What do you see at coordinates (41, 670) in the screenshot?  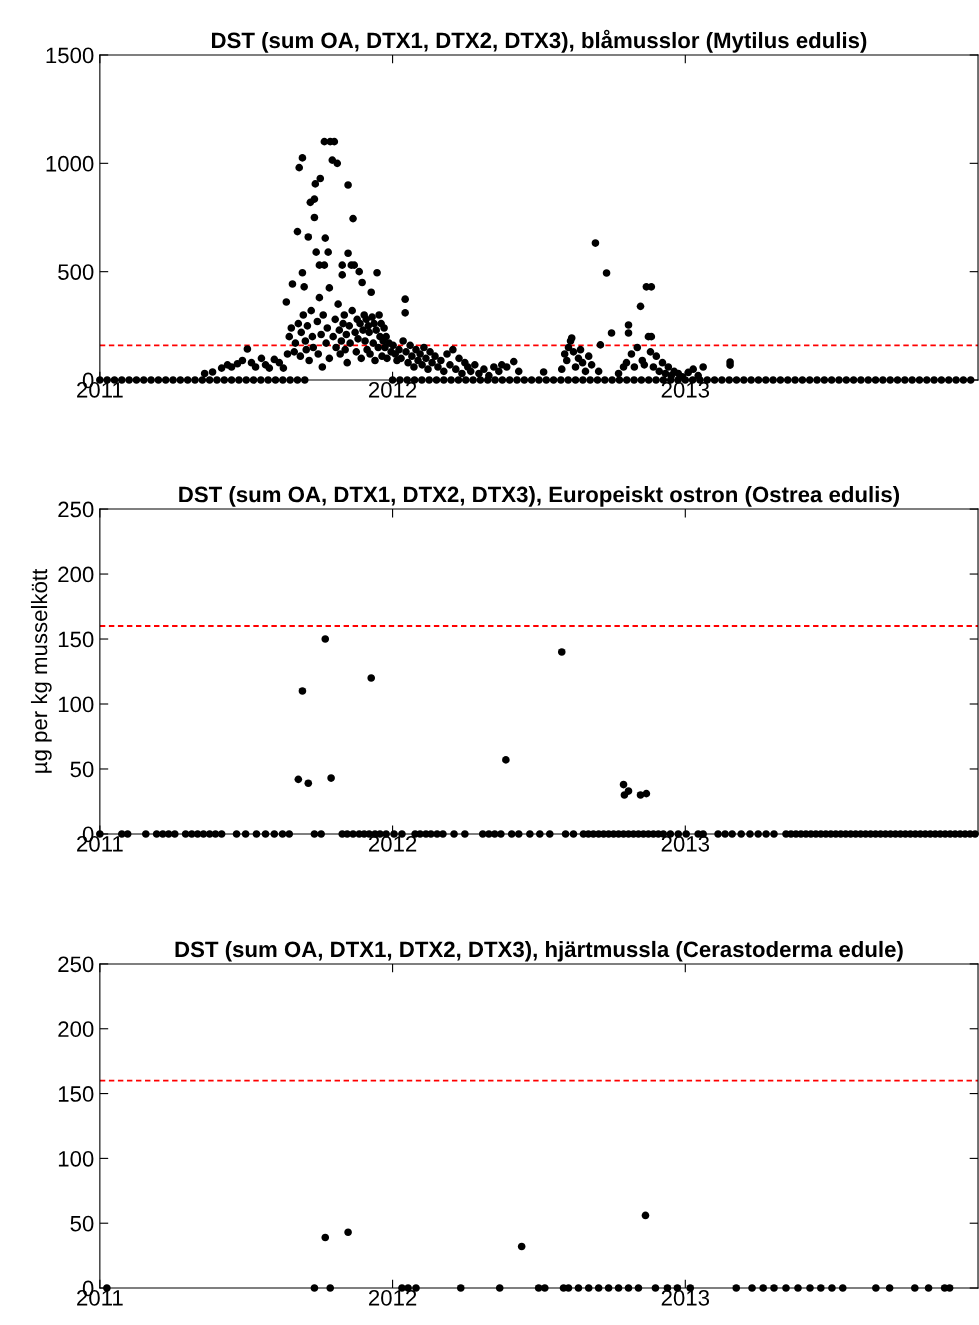 I see `y-axis-title: µg per kg musselkött` at bounding box center [41, 670].